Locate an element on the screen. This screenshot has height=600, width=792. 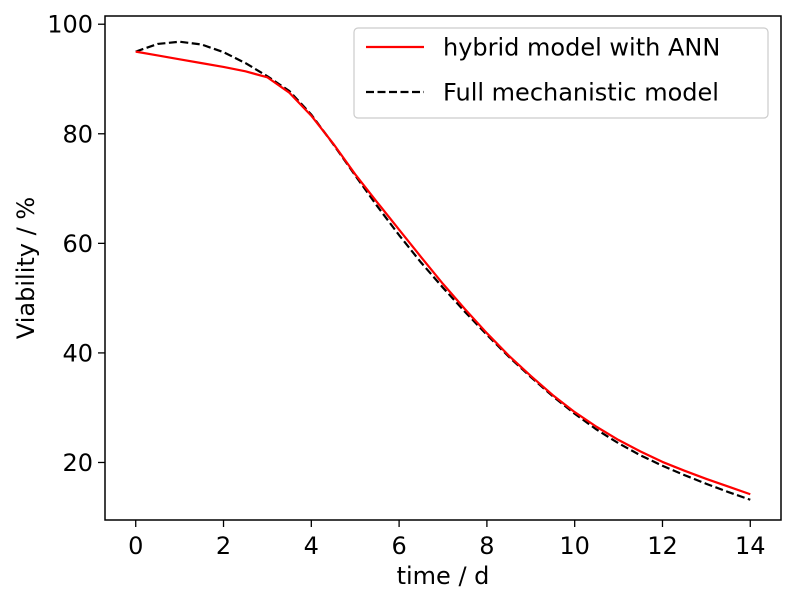
x-tick-label: 4 is located at coordinates (311, 546).